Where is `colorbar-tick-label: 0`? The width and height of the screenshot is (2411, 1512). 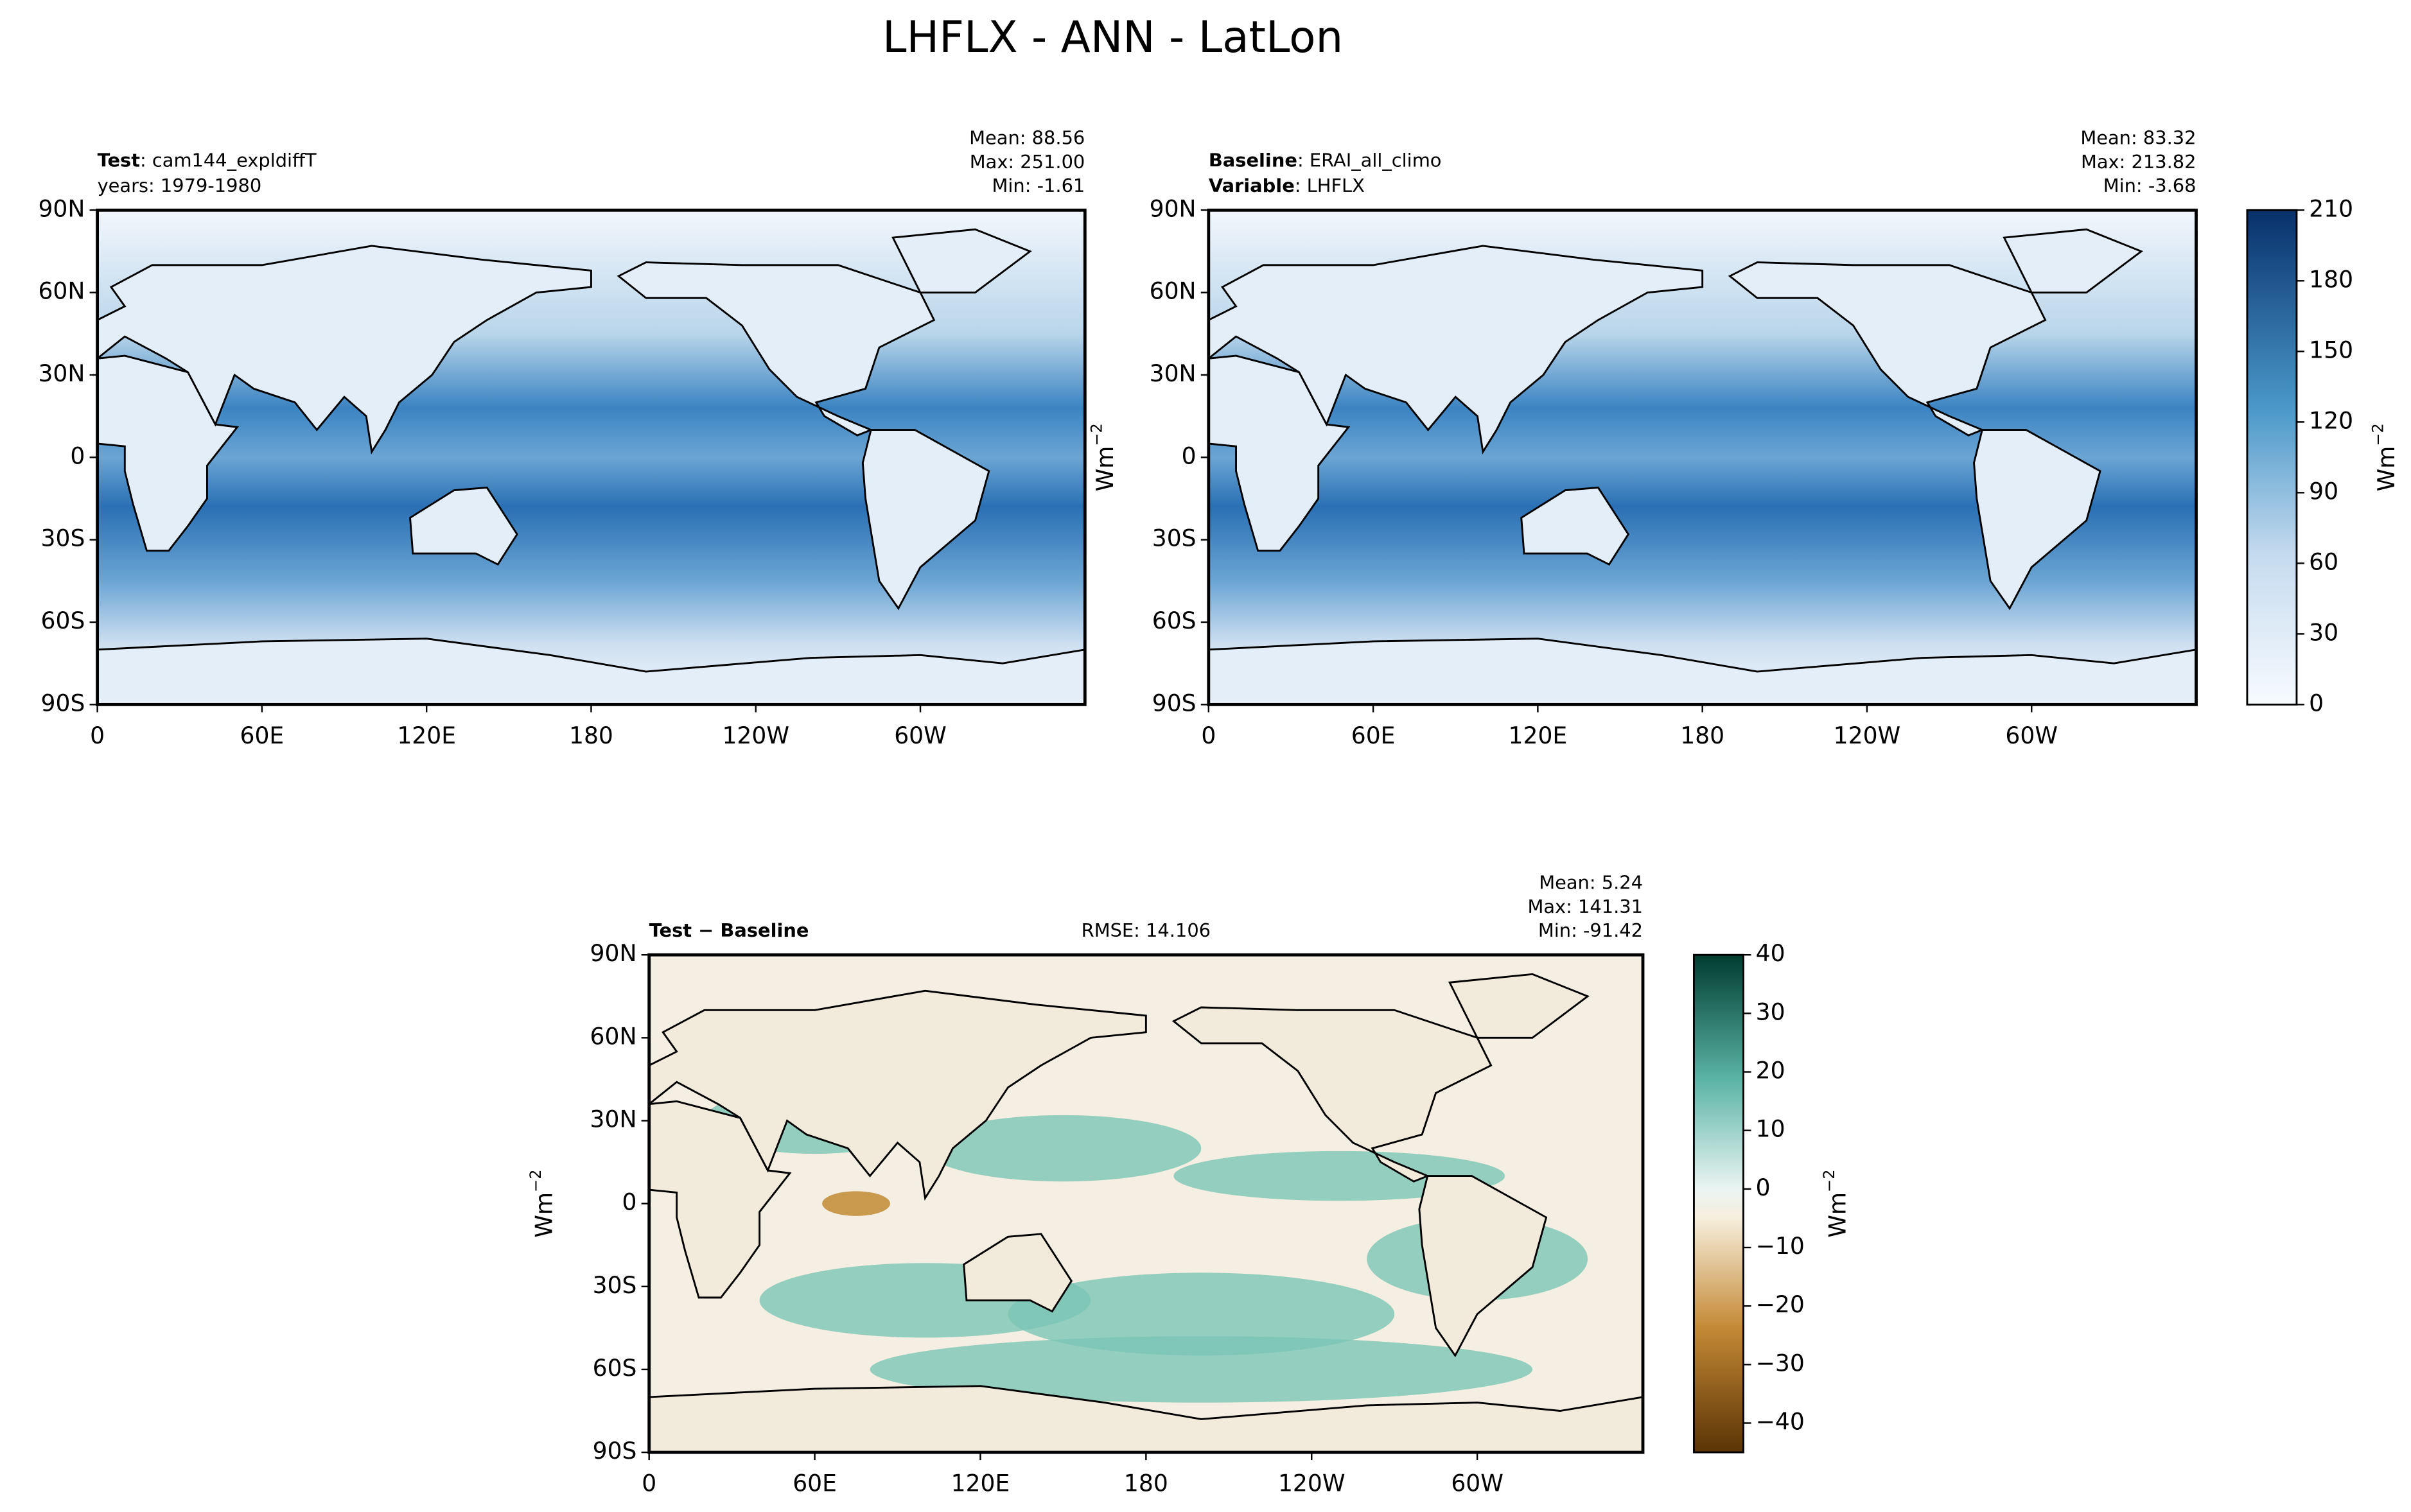 colorbar-tick-label: 0 is located at coordinates (2316, 703).